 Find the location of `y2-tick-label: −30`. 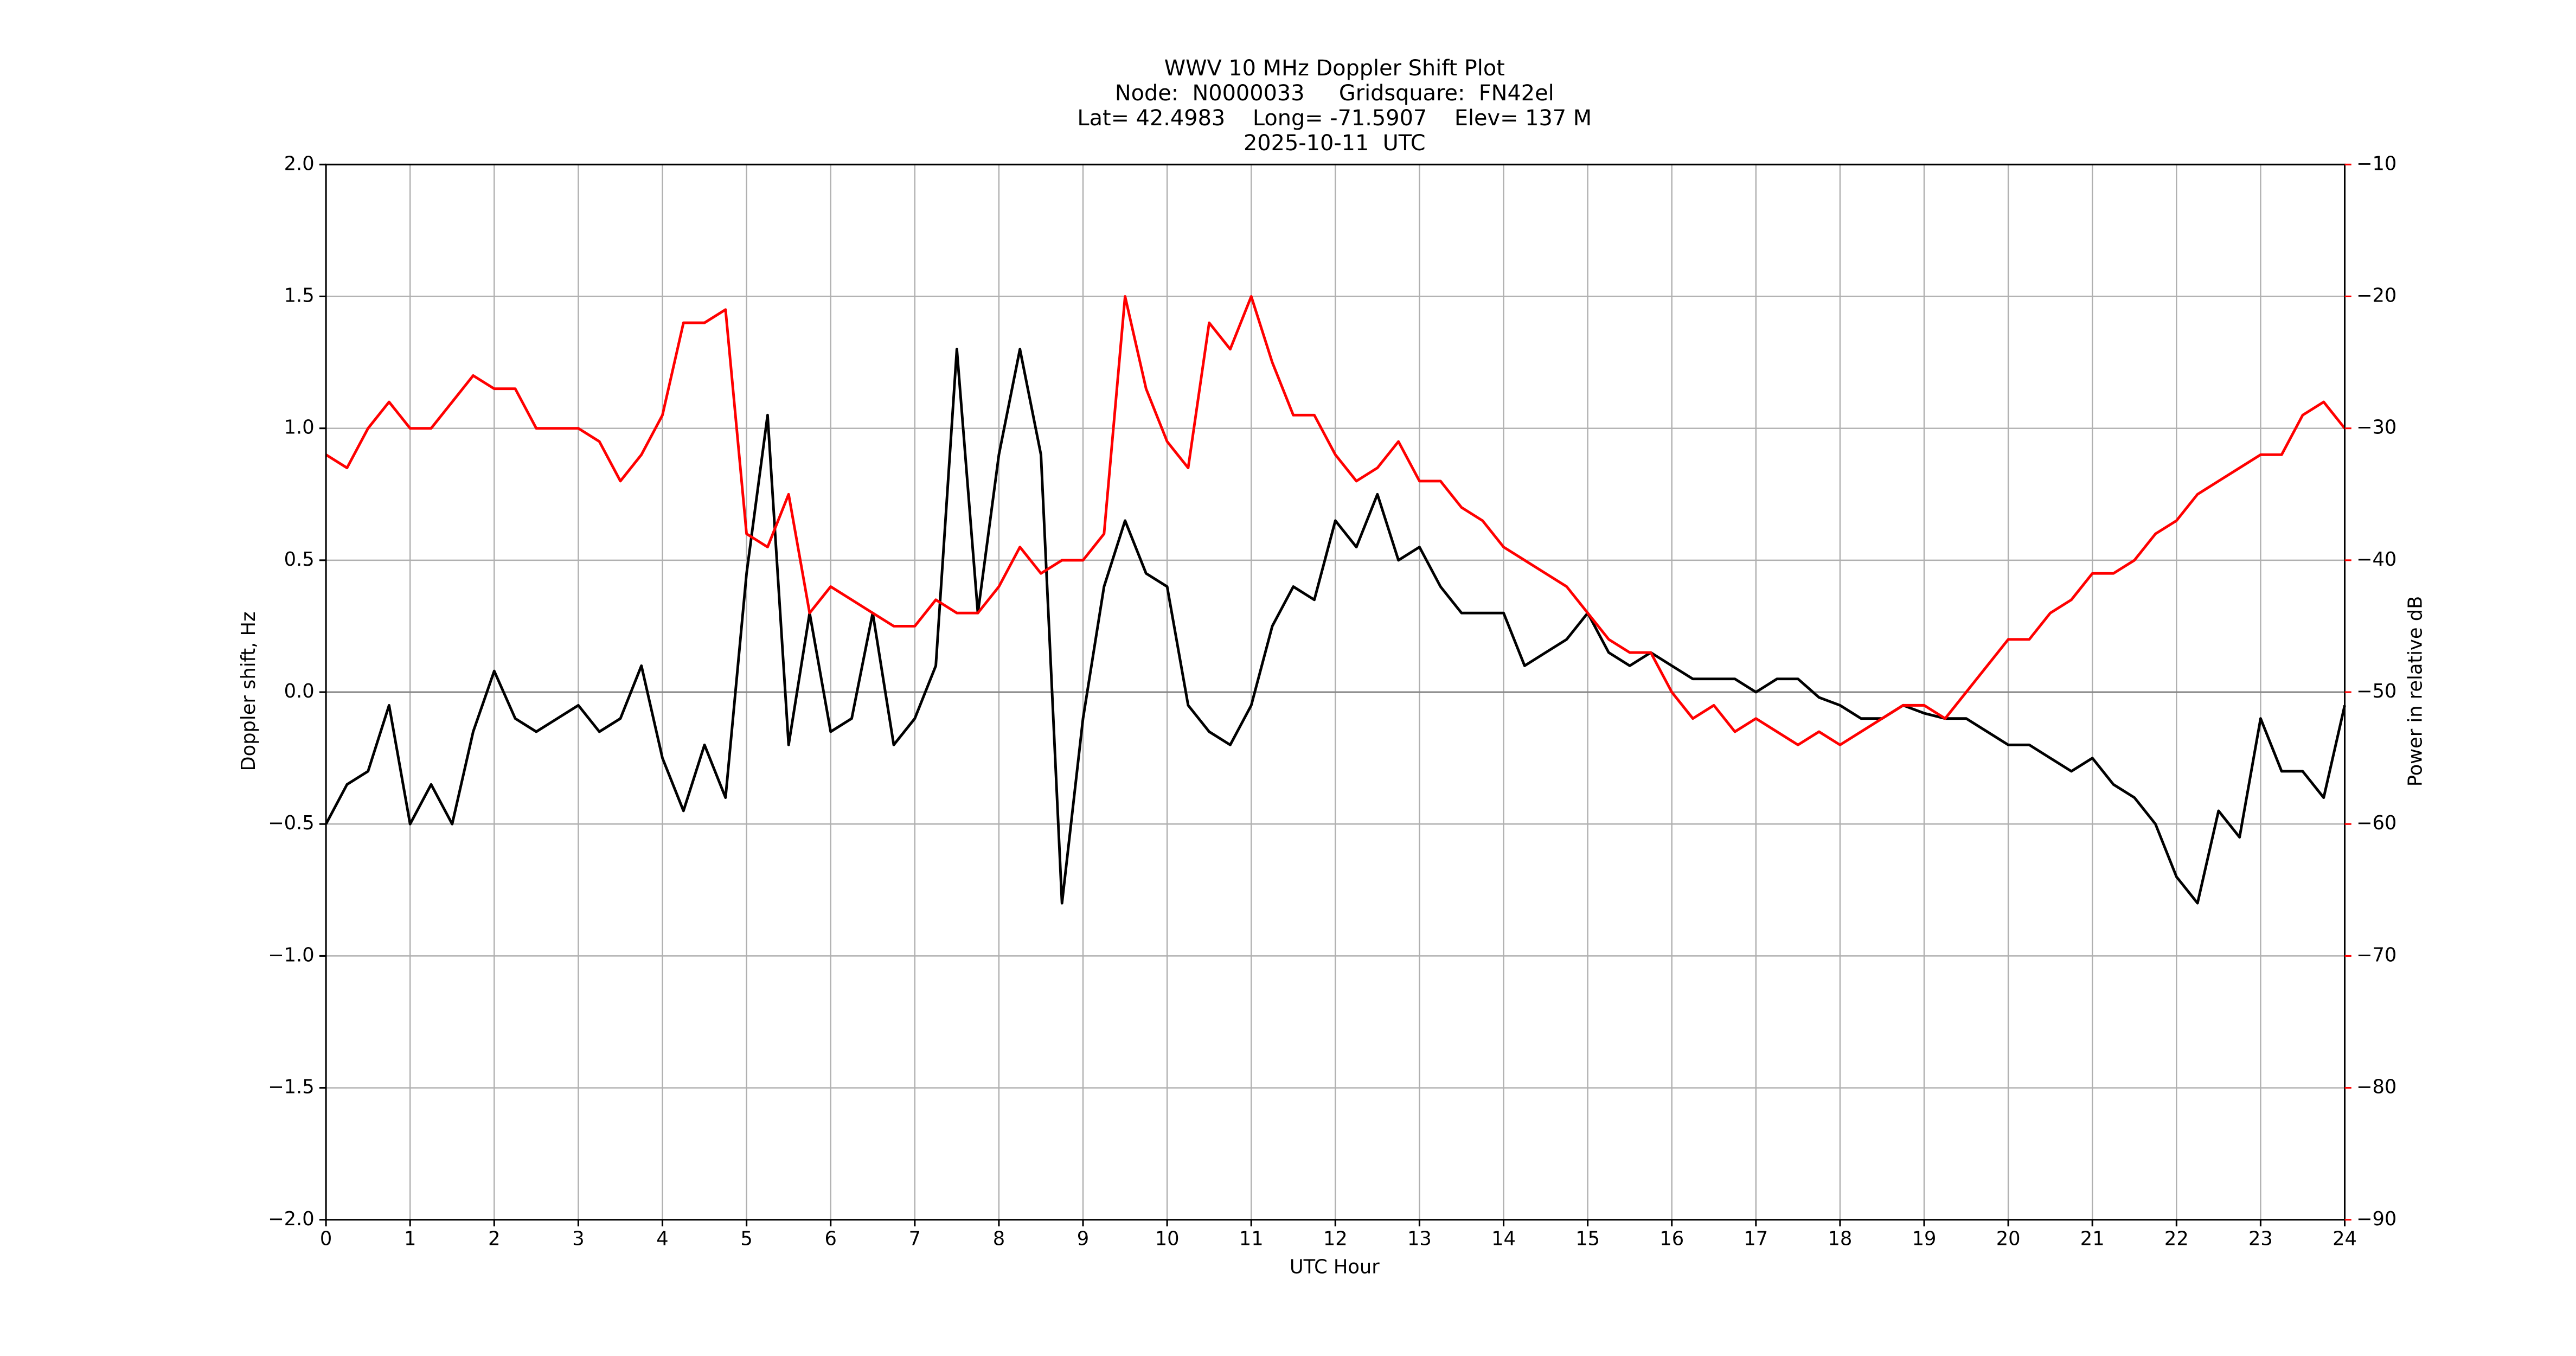

y2-tick-label: −30 is located at coordinates (2376, 428).